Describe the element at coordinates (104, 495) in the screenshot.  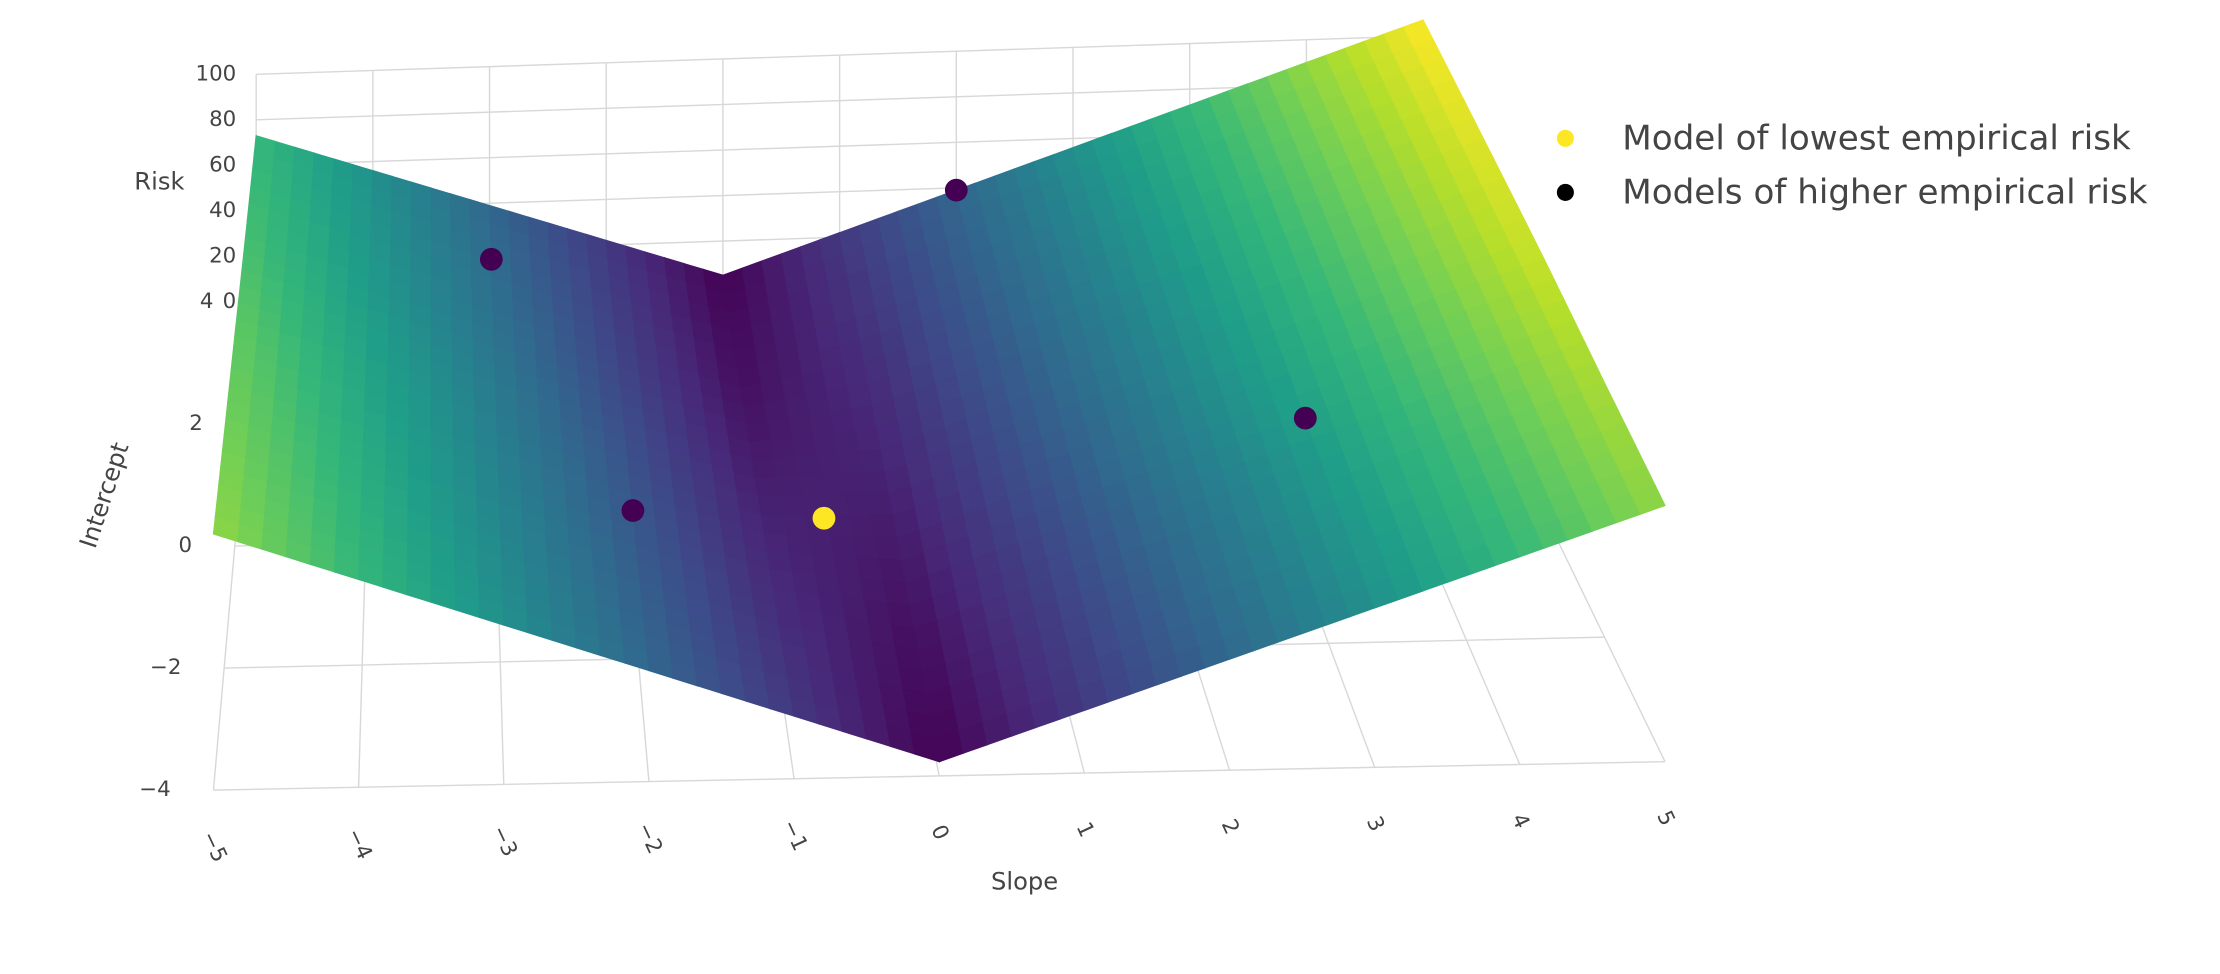
I see `y-axis-title: Intercept` at that location.